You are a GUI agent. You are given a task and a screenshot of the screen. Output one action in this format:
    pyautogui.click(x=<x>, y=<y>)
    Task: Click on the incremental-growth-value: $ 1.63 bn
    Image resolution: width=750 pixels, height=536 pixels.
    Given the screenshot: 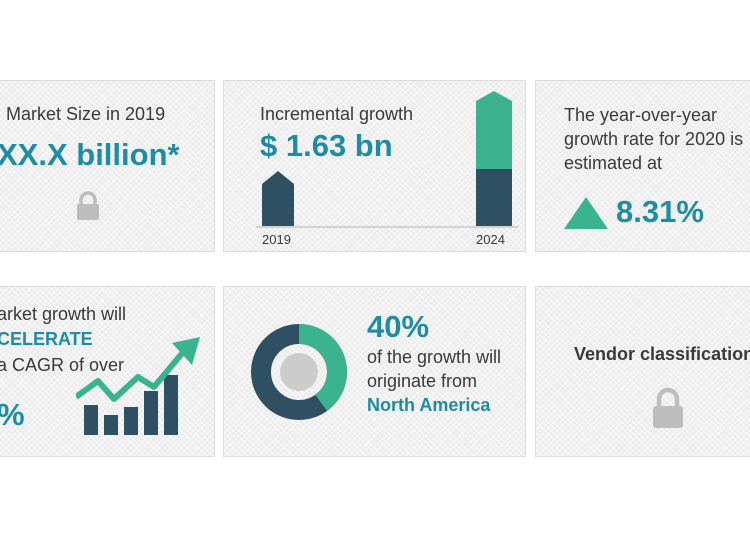 What is the action you would take?
    pyautogui.click(x=326, y=145)
    